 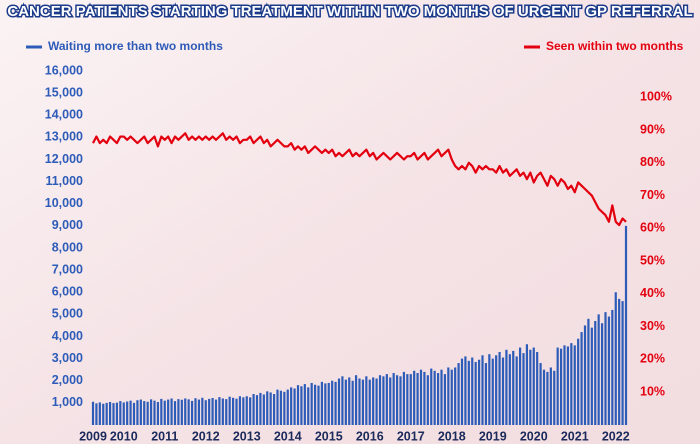 I want to click on y-tick-label: 12,000, so click(x=64, y=159).